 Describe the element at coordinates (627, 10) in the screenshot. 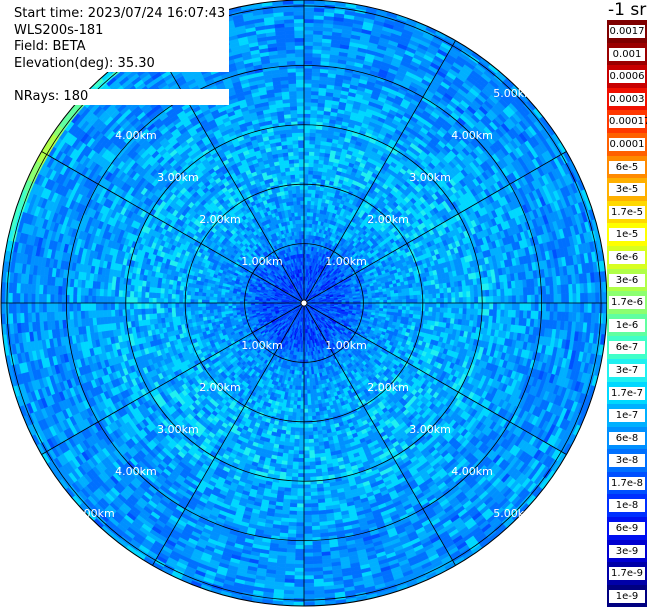

I see `colorbar-unit: -1 sr` at that location.